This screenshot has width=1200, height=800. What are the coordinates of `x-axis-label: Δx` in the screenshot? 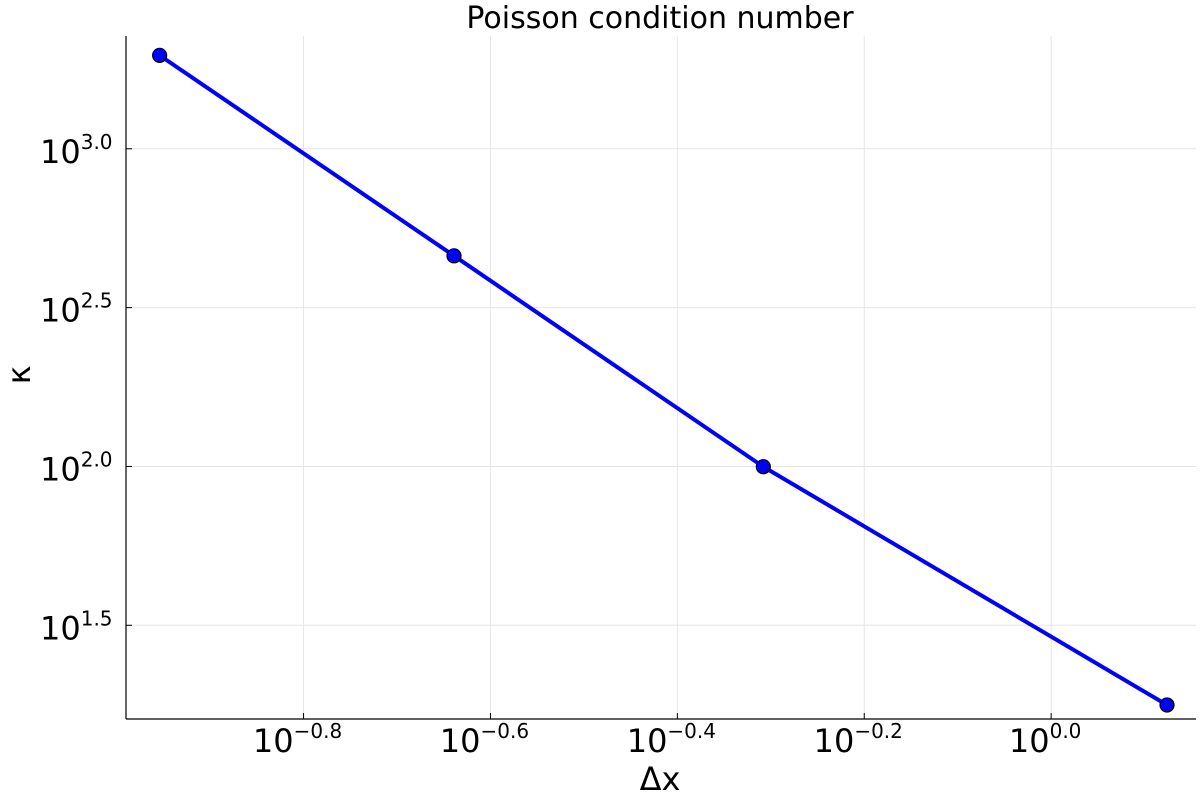 It's located at (660, 779).